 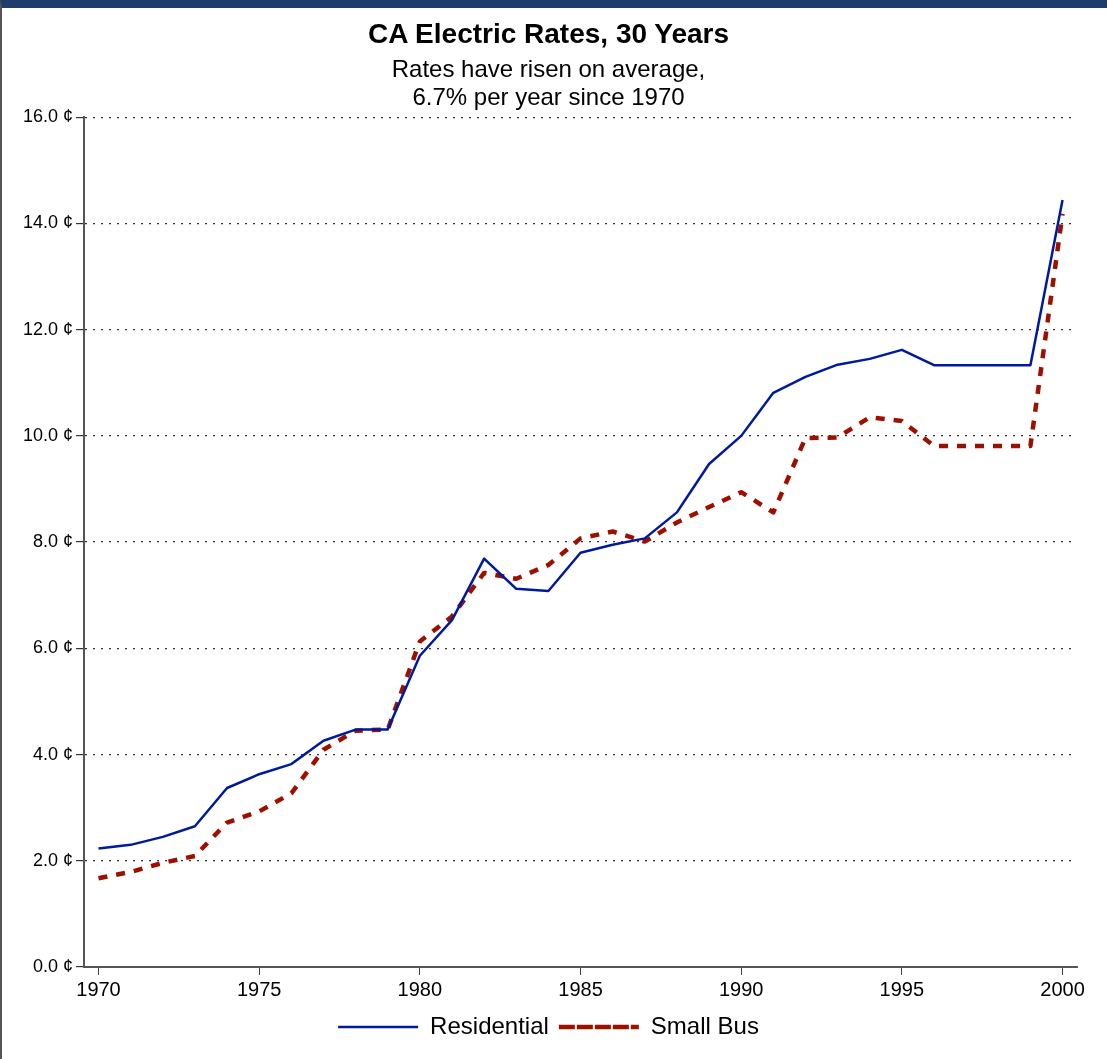 I want to click on y-tick-label: 12.0 ¢, so click(x=48, y=328).